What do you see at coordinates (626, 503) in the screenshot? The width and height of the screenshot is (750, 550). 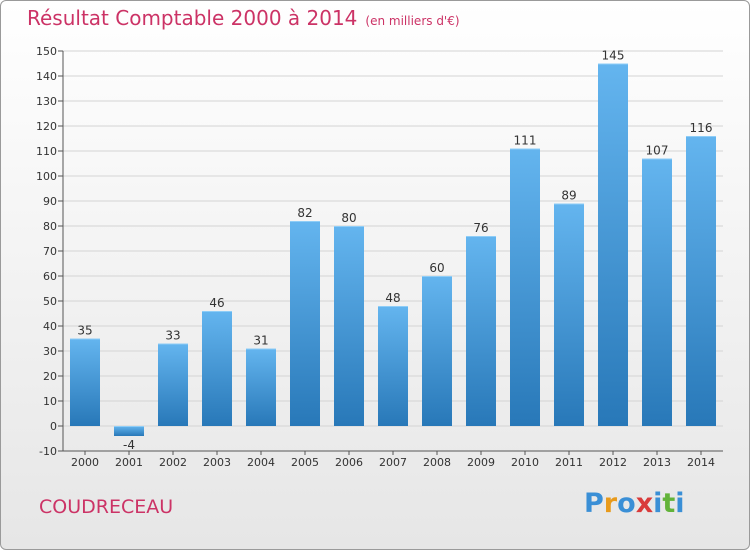 I see `logo-letter: o` at bounding box center [626, 503].